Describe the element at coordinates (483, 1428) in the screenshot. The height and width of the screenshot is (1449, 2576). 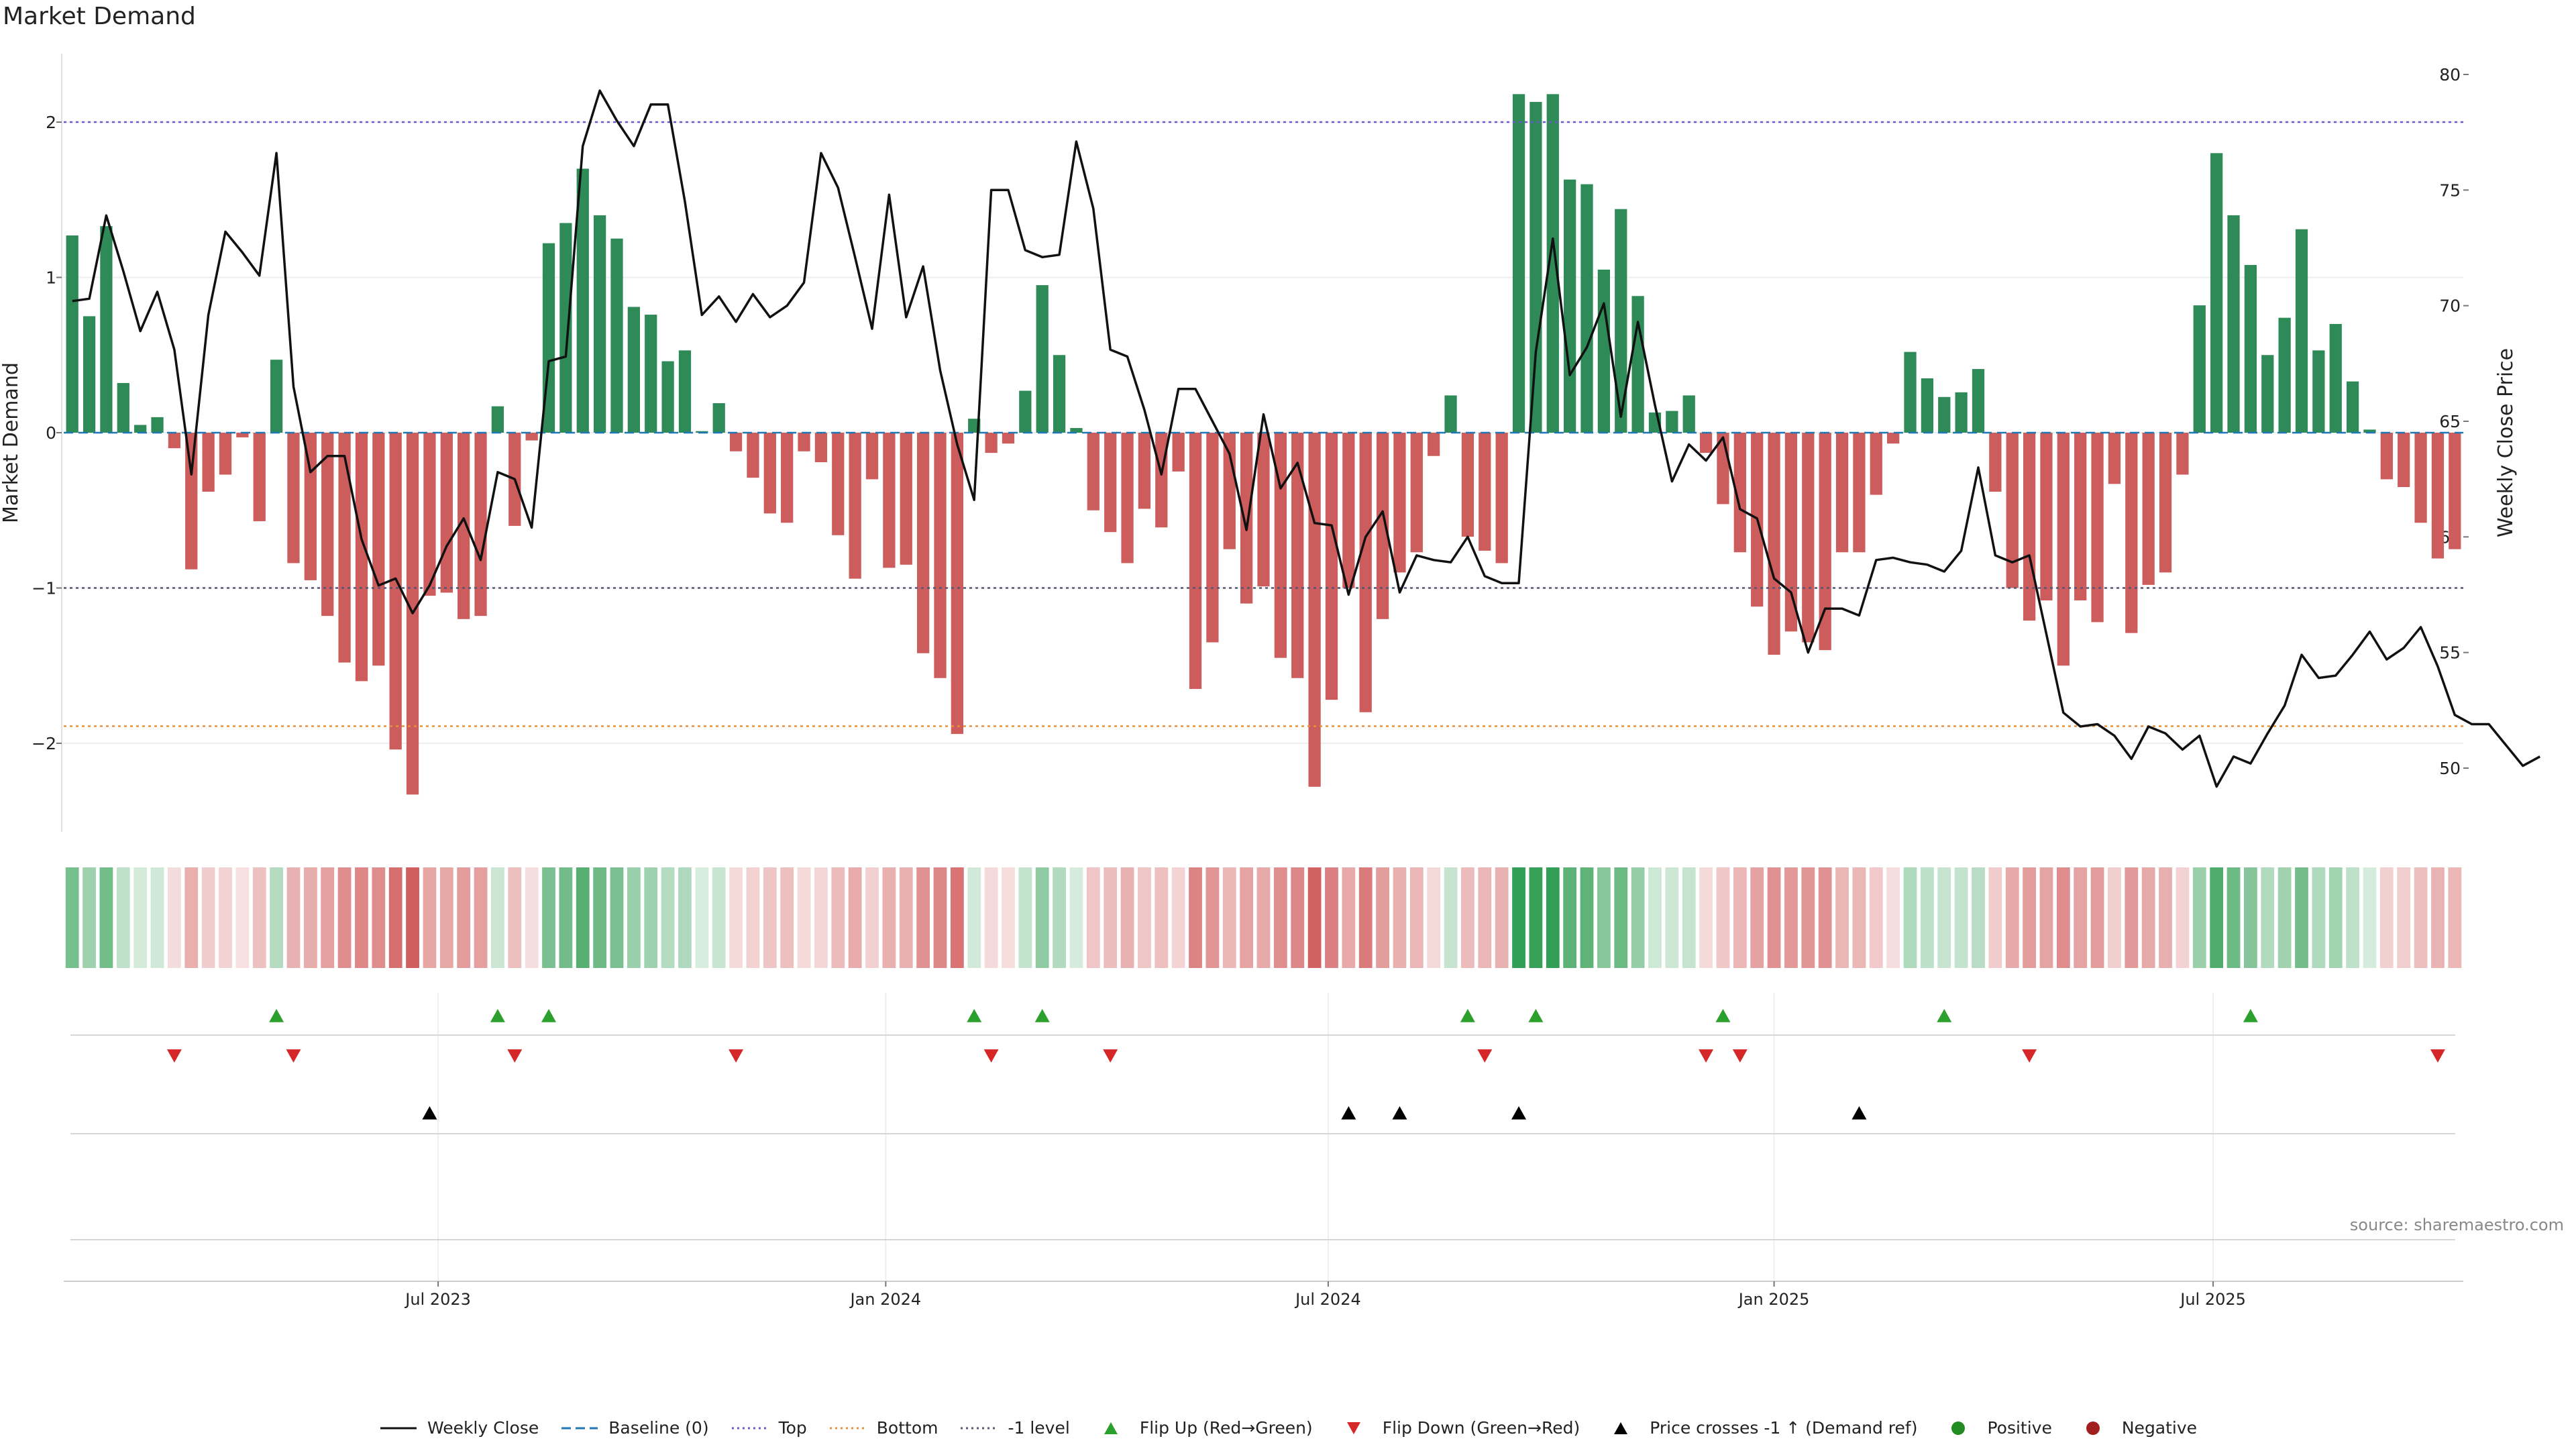
I see `legend-label: Weekly Close` at that location.